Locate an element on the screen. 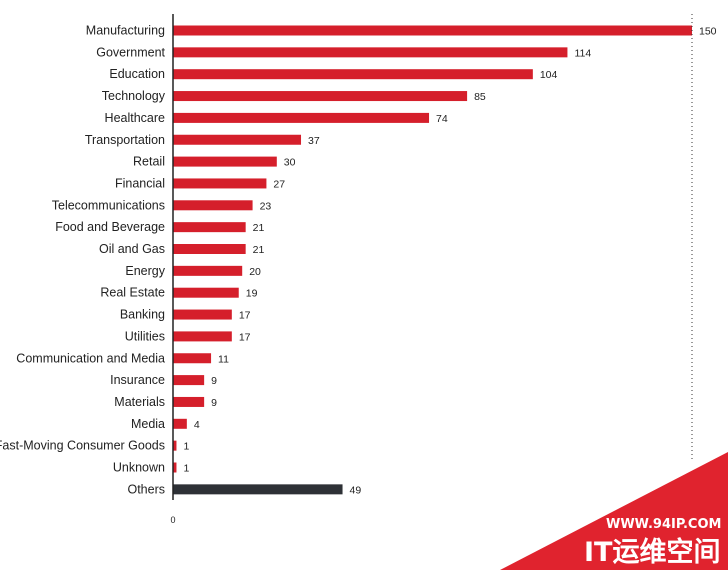 This screenshot has height=570, width=728. category-label: Energy is located at coordinates (145, 271).